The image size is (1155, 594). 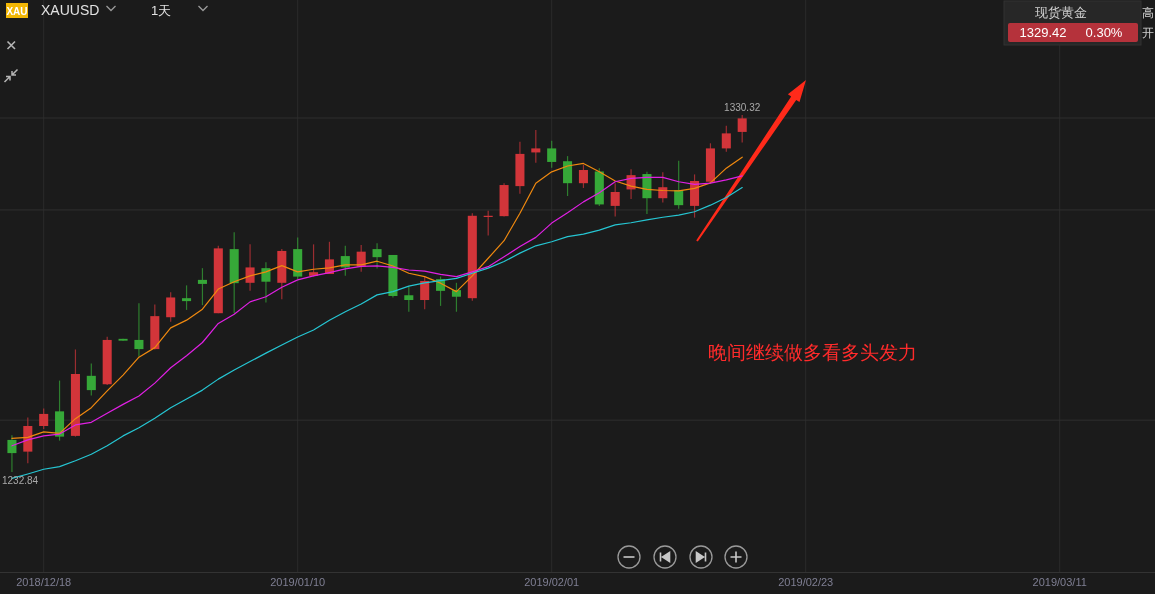 I want to click on x-tick-label: 2019/01/10, so click(x=298, y=582).